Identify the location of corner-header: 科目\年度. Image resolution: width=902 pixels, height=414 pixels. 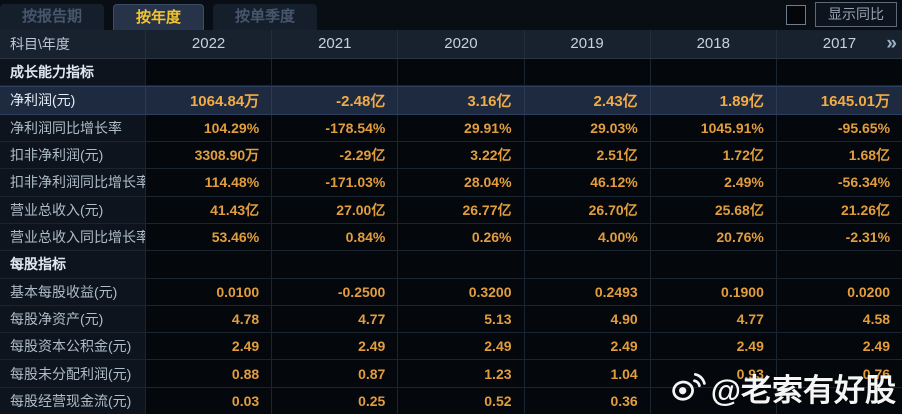
(40, 44).